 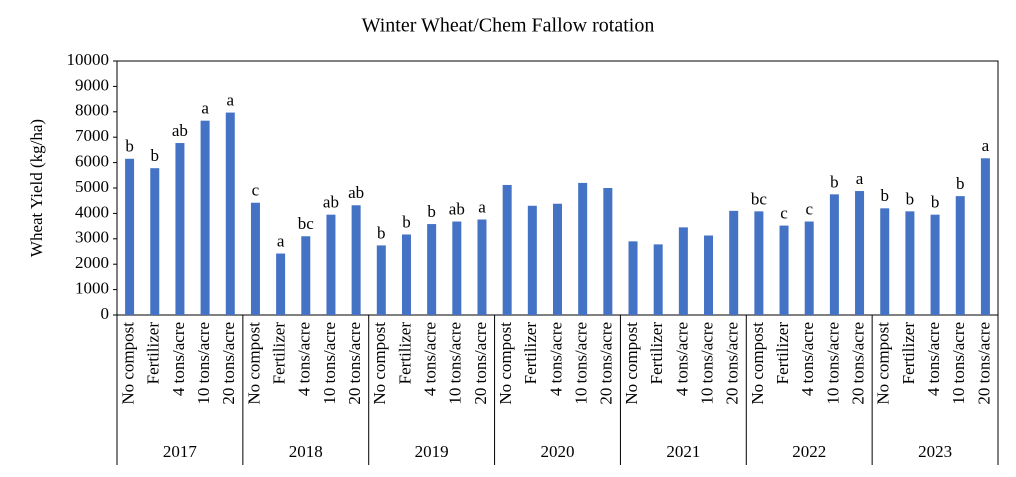 What do you see at coordinates (306, 451) in the screenshot?
I see `group-label: 2018` at bounding box center [306, 451].